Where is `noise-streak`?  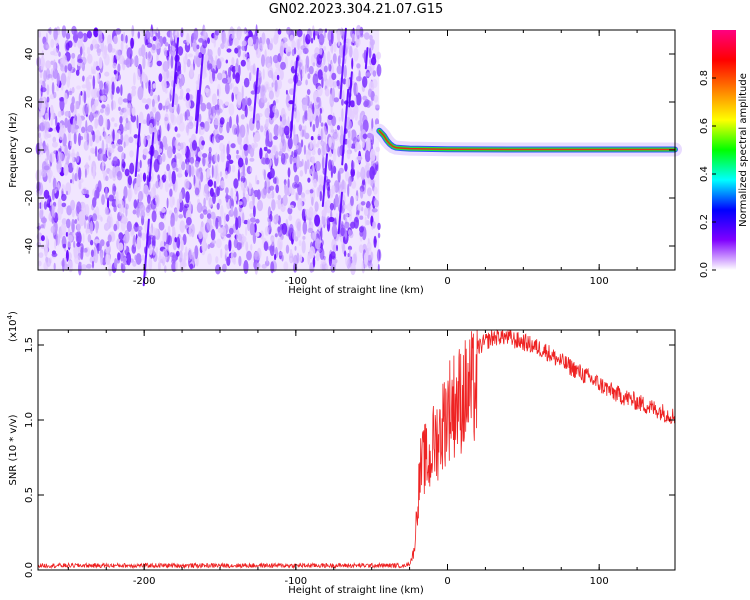 noise-streak is located at coordinates (340, 213).